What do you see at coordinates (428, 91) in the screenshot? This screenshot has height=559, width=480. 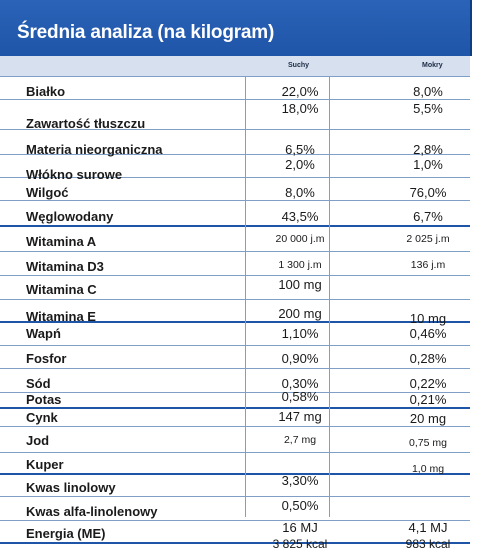 I see `row-value-wet: 8,0%` at bounding box center [428, 91].